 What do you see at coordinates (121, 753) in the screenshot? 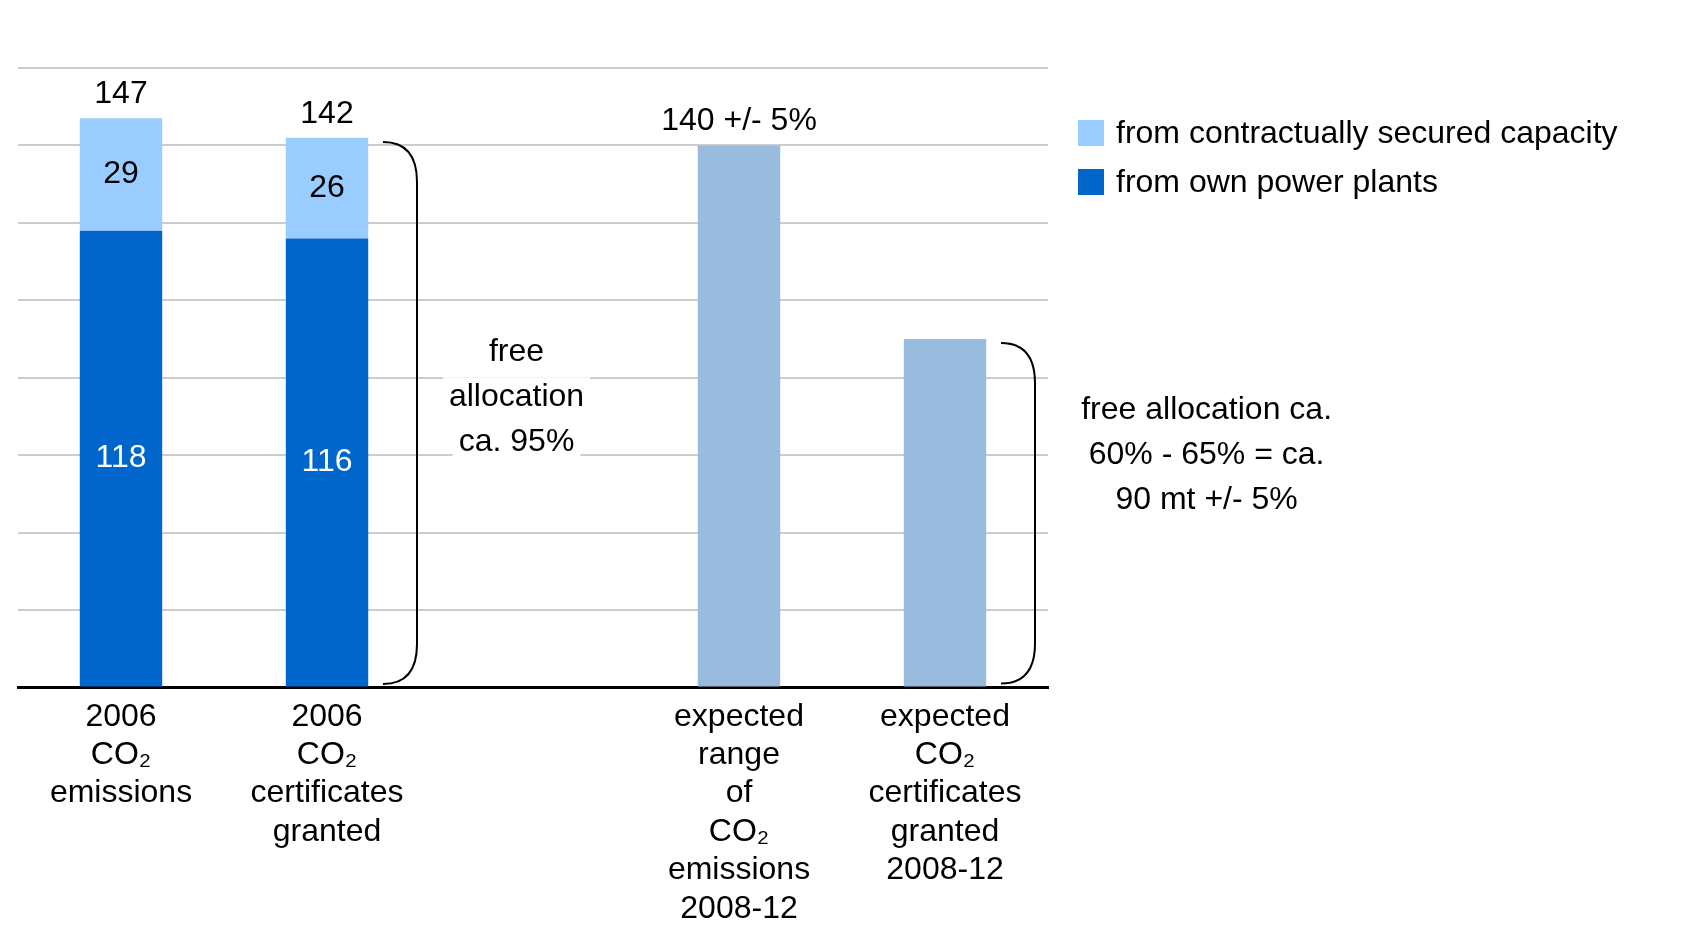
I see `x-tick-label: 2006 CO₂ emissions` at bounding box center [121, 753].